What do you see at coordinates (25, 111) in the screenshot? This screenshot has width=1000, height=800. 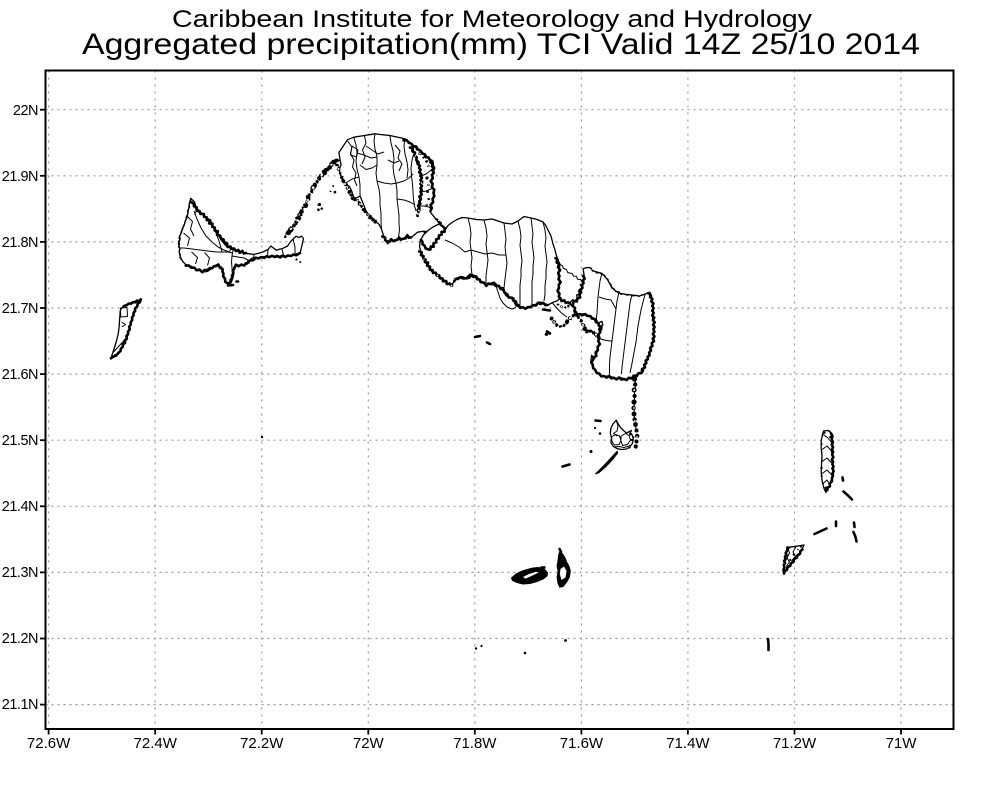 I see `svg-text: 22N` at bounding box center [25, 111].